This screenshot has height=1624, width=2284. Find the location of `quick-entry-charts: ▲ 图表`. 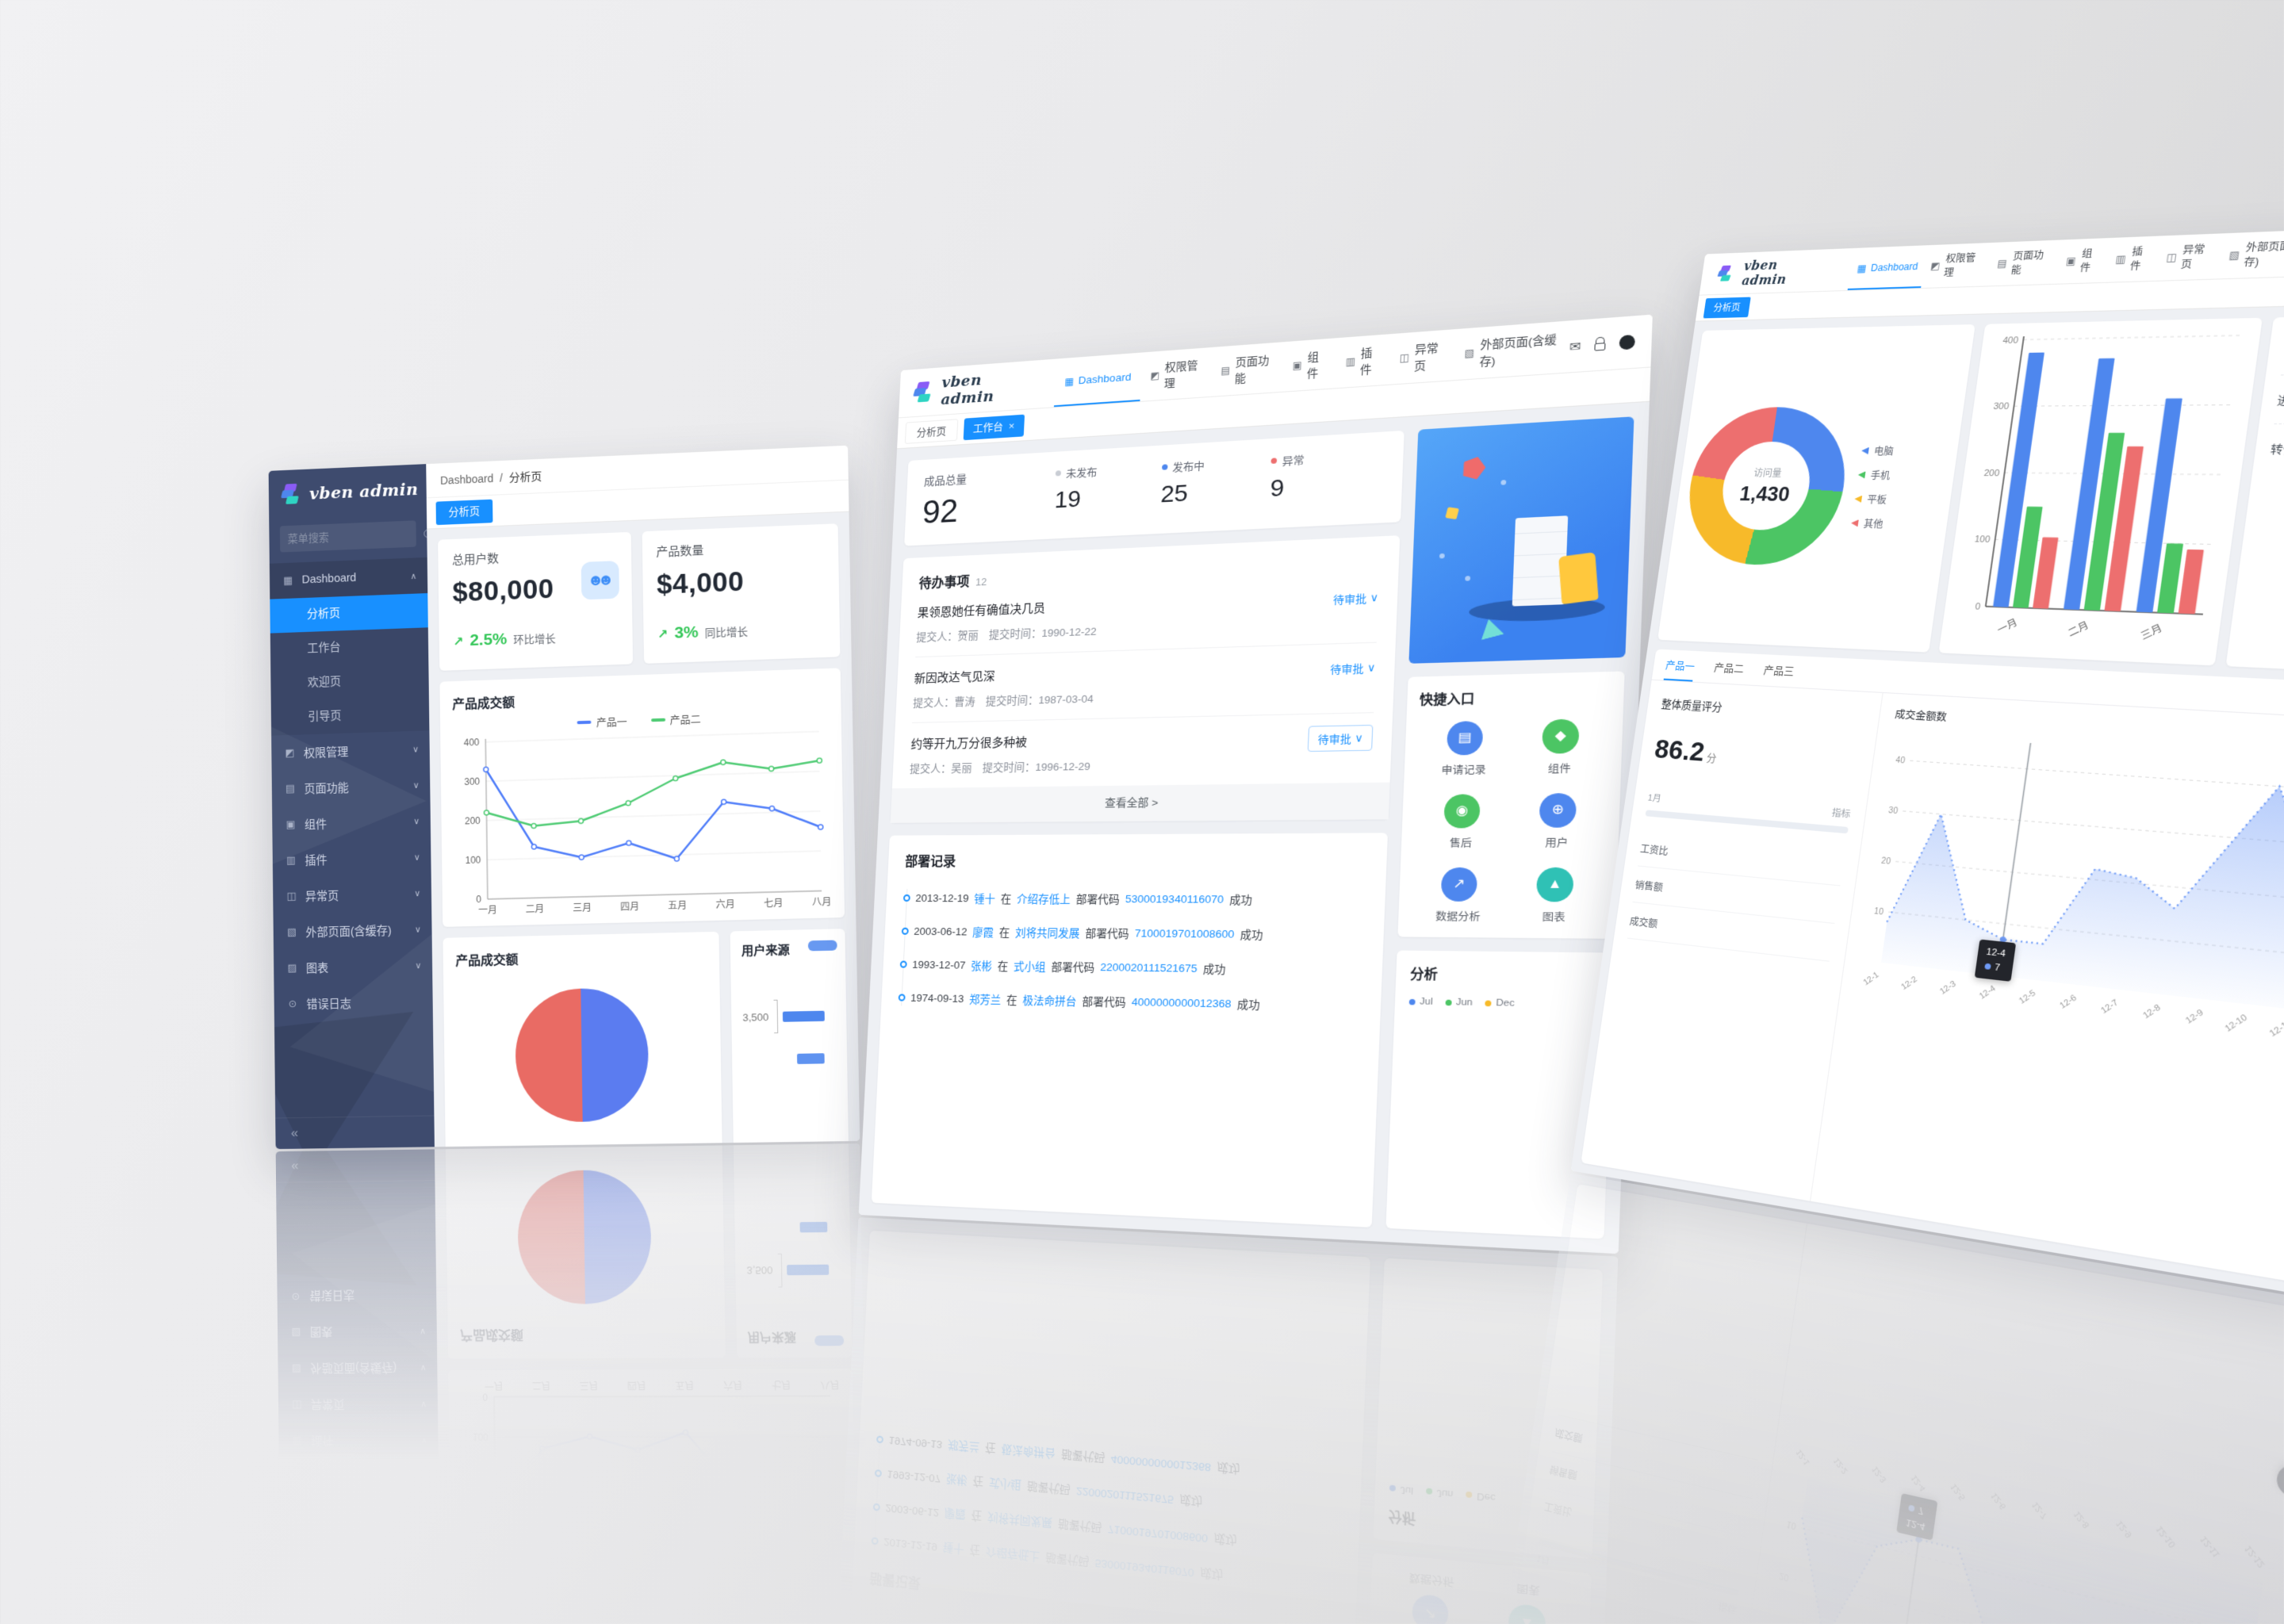

quick-entry-charts: ▲ 图表 is located at coordinates (1554, 896).